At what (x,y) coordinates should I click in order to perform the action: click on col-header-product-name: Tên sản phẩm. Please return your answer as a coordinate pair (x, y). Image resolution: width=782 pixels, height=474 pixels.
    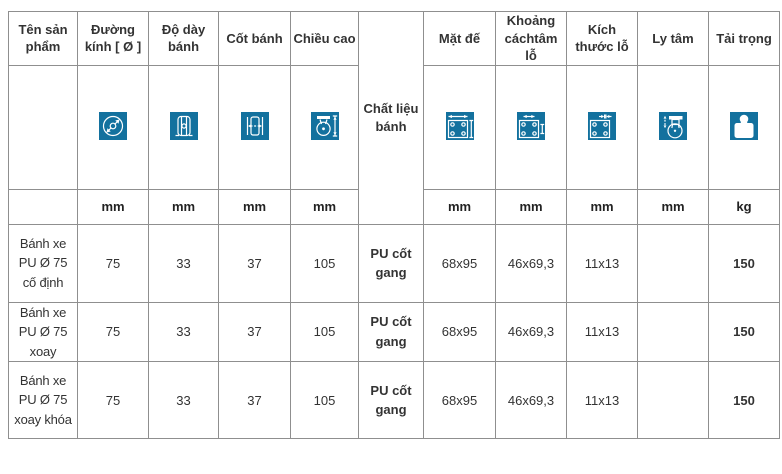
    Looking at the image, I should click on (43, 38).